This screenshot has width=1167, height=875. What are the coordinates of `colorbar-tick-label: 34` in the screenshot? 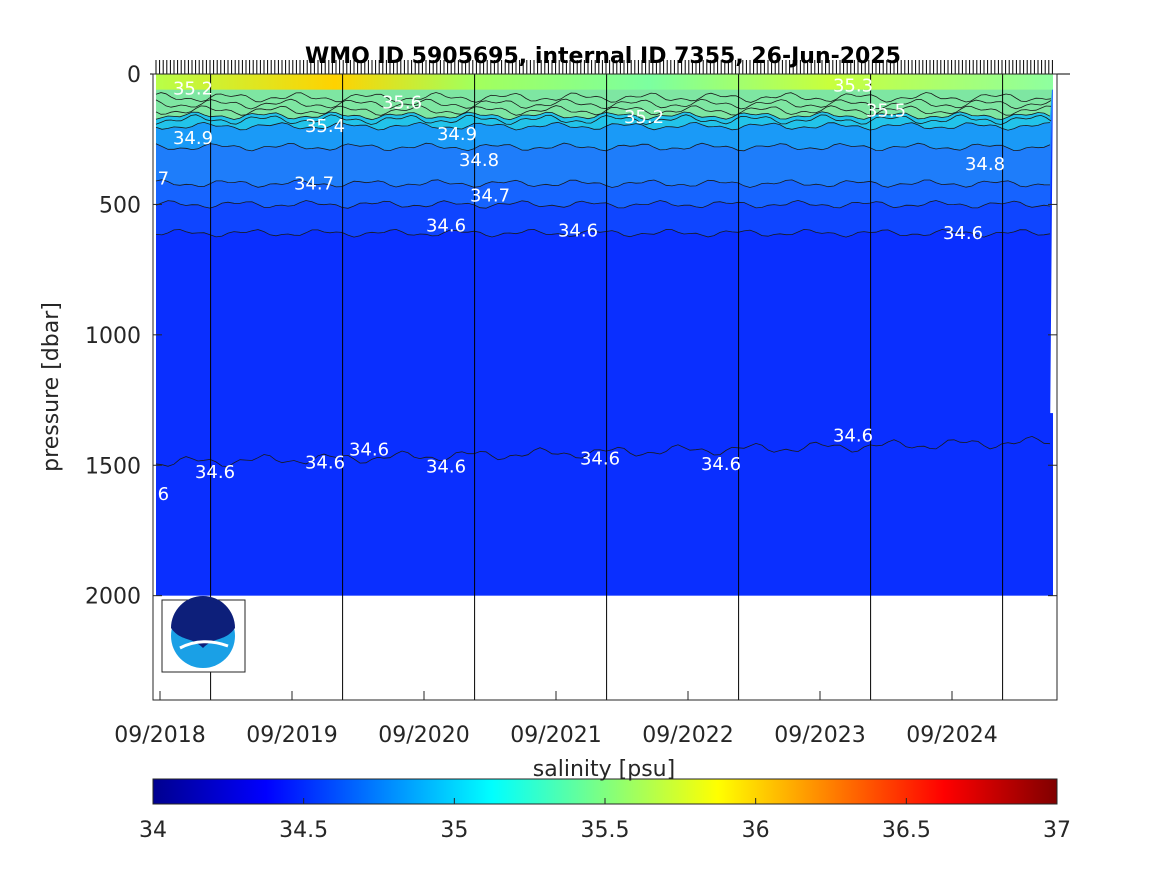 It's located at (153, 830).